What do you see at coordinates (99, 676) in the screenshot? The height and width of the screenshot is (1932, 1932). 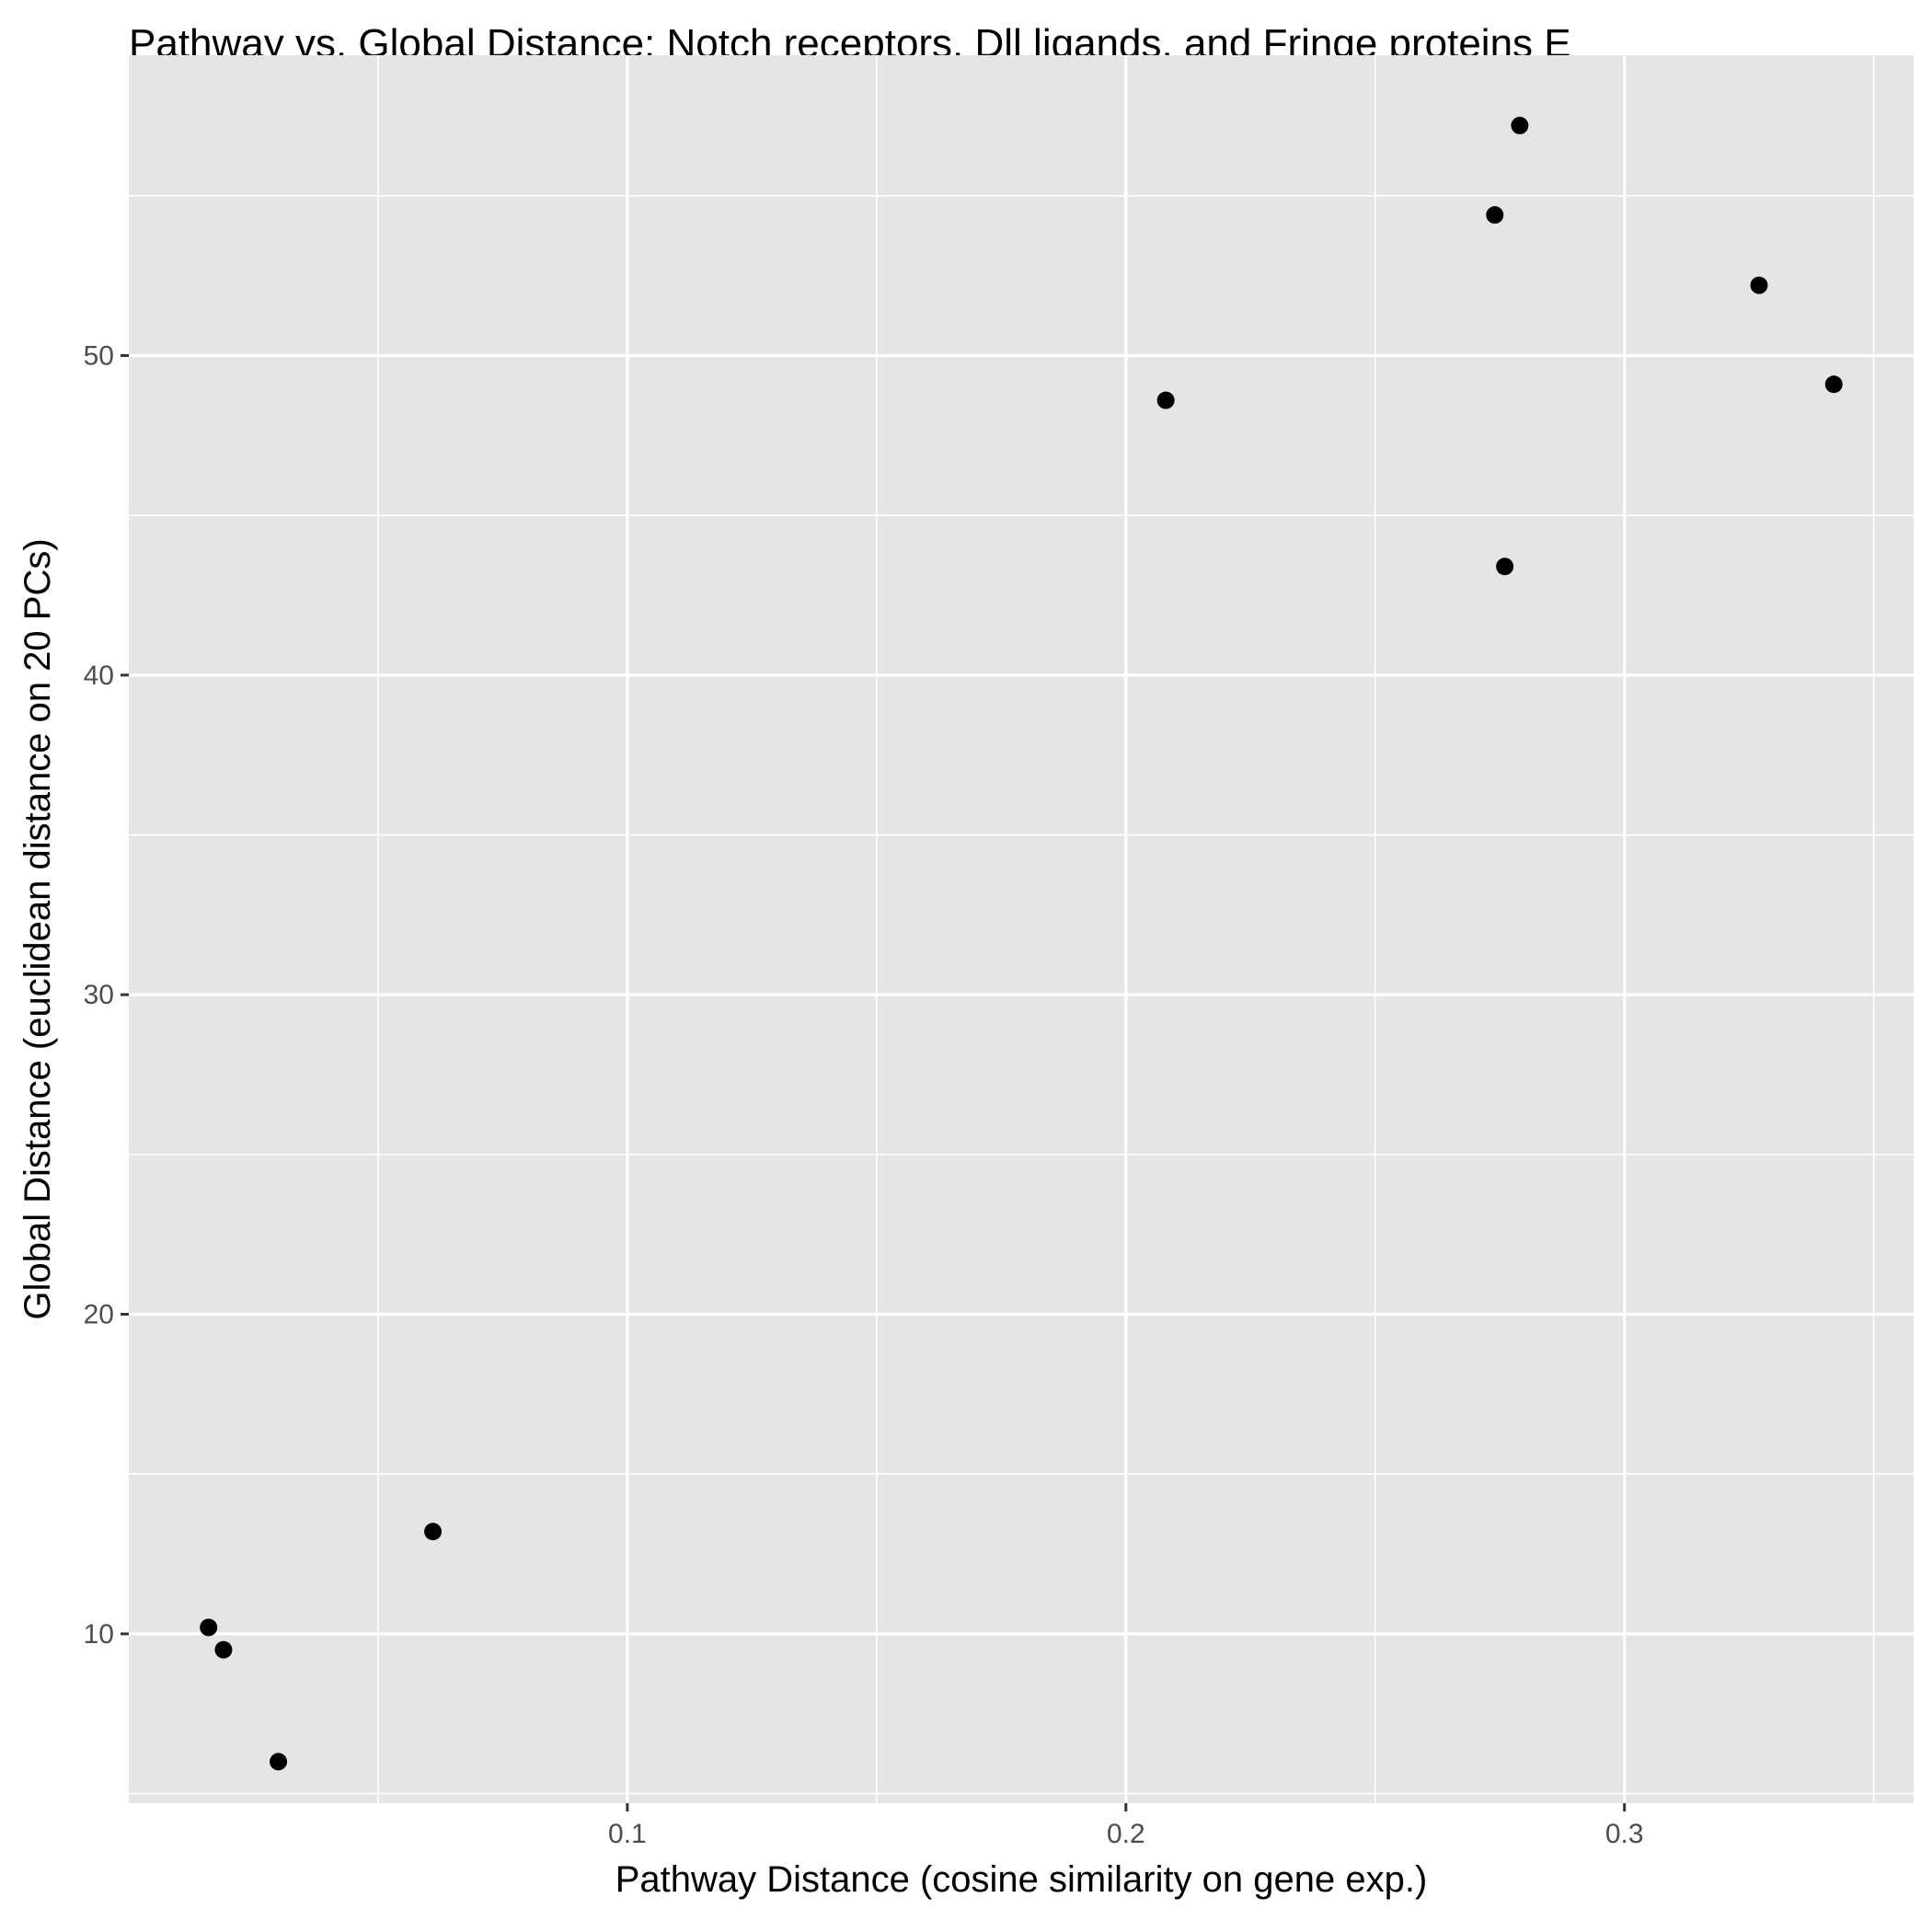 I see `y-tick-label: 40` at bounding box center [99, 676].